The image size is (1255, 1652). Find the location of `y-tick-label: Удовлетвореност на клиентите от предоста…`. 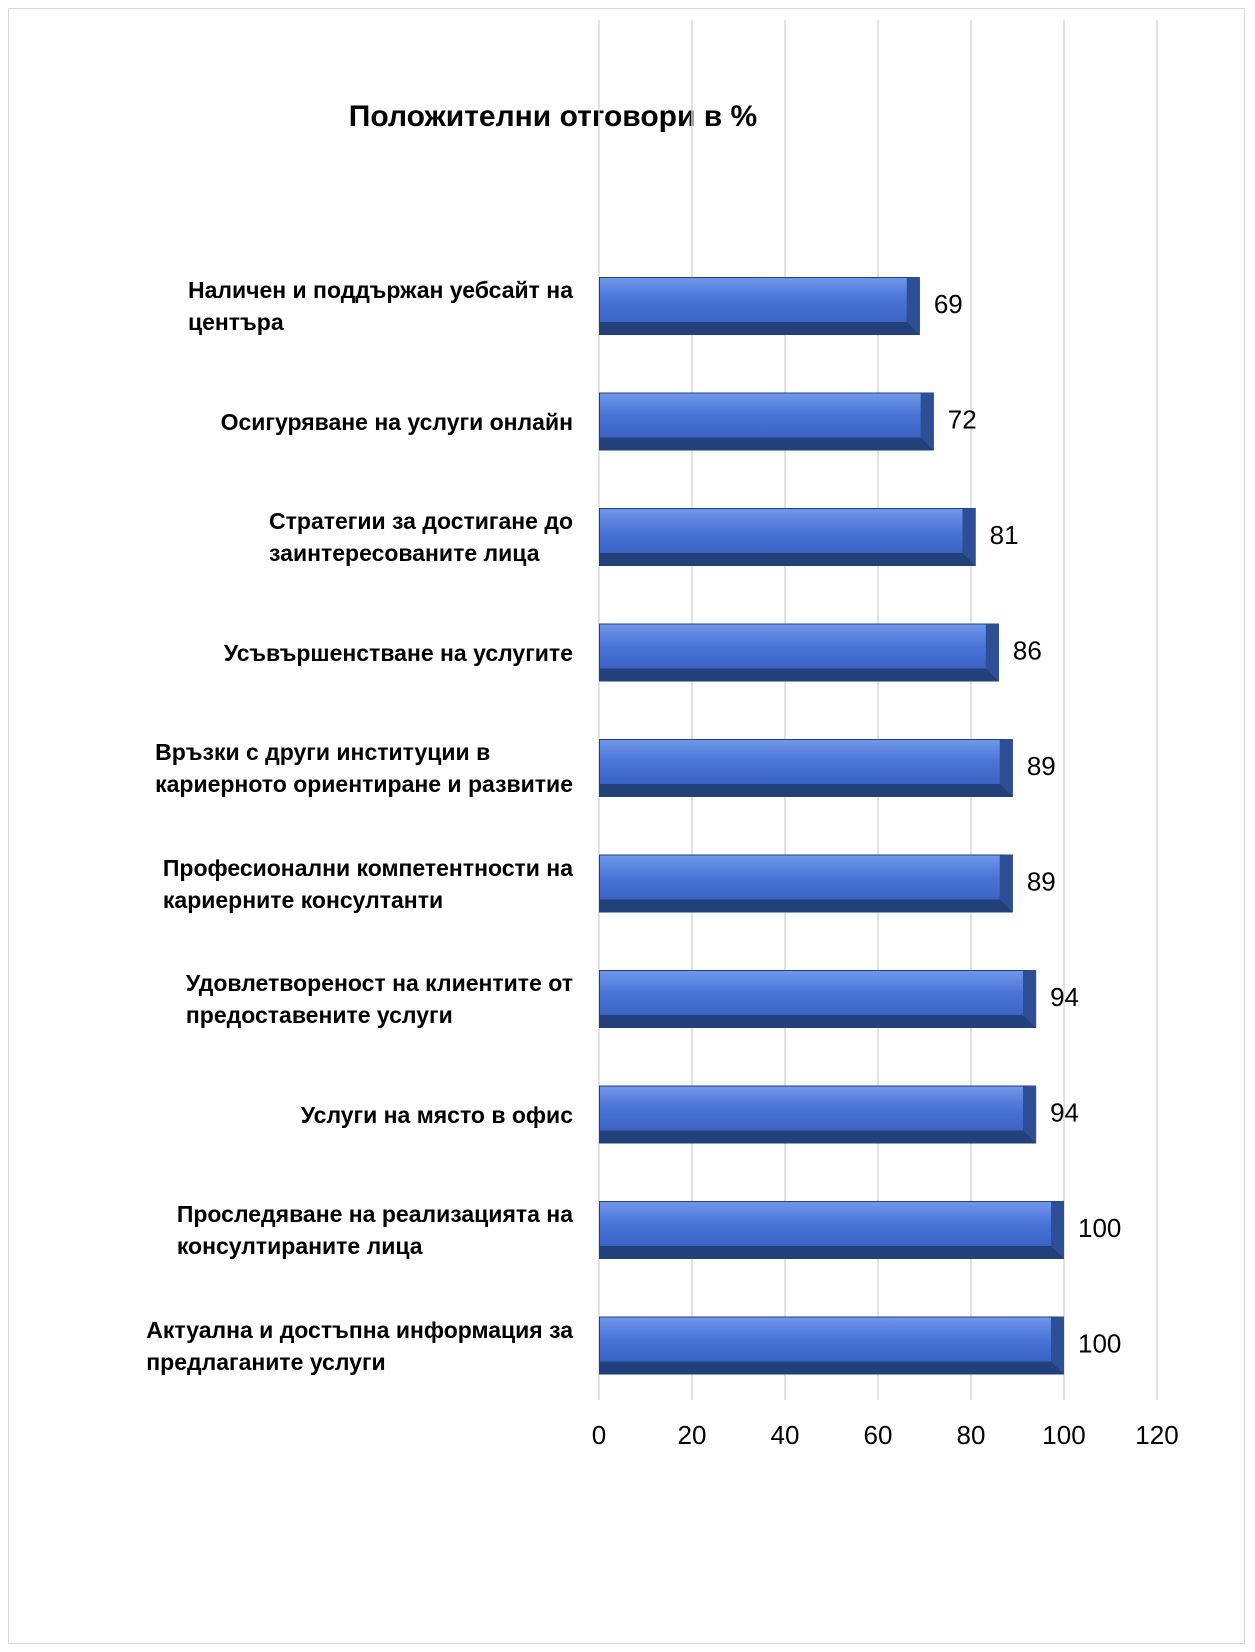

y-tick-label: Удовлетвореност на клиентите от предоста… is located at coordinates (379, 999).